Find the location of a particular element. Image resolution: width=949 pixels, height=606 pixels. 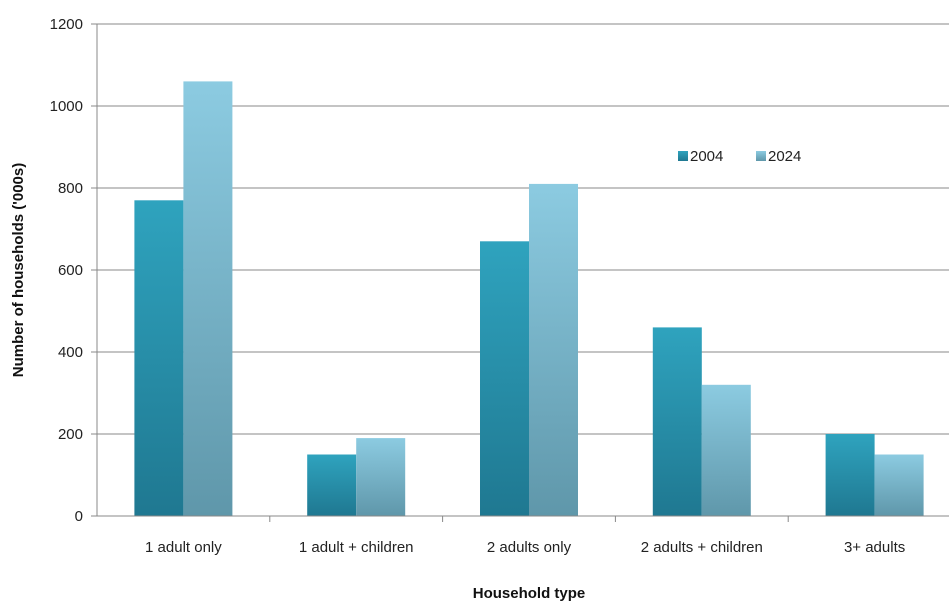

x-tick-label: 1 adult only is located at coordinates (183, 547).